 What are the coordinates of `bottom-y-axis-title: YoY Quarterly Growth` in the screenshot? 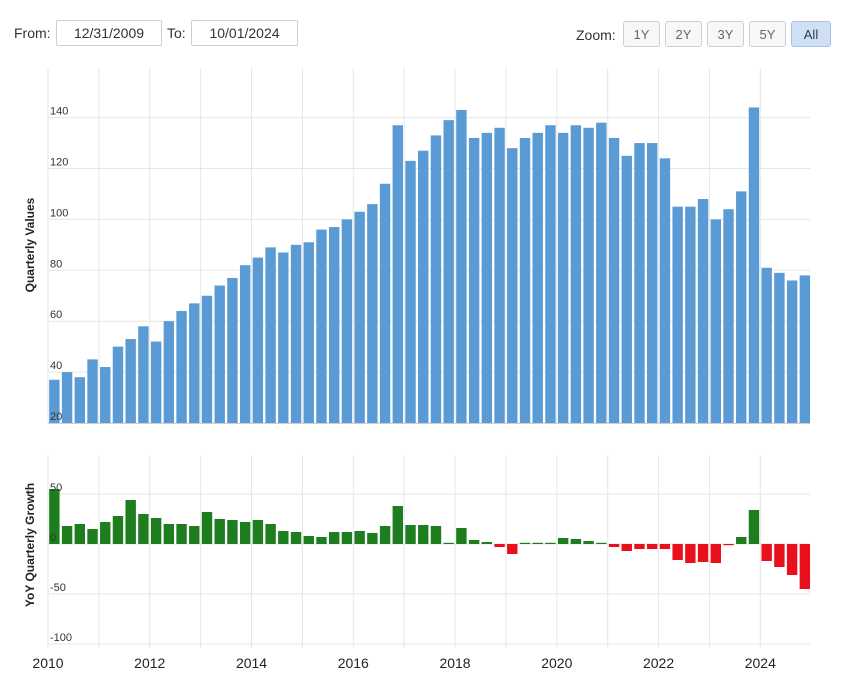 It's located at (30, 545).